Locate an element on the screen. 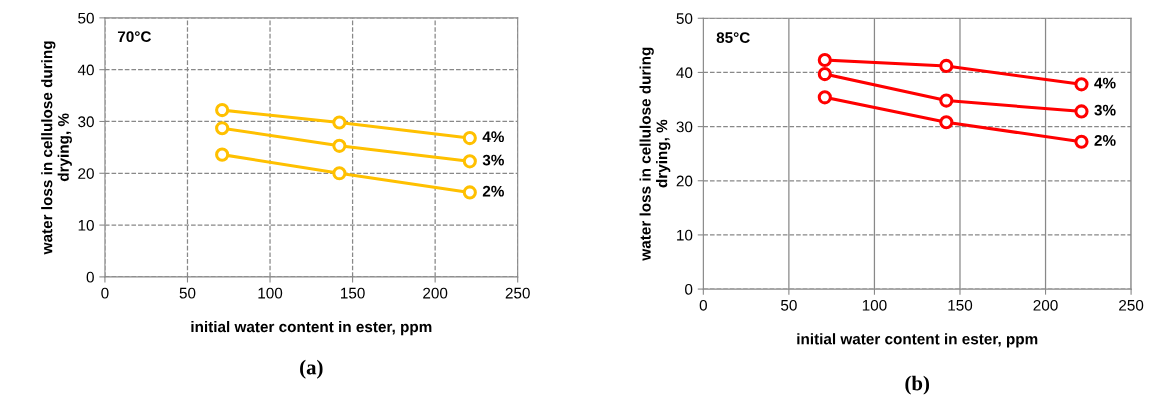 This screenshot has width=1153, height=406. annotation: 85°C is located at coordinates (733, 38).